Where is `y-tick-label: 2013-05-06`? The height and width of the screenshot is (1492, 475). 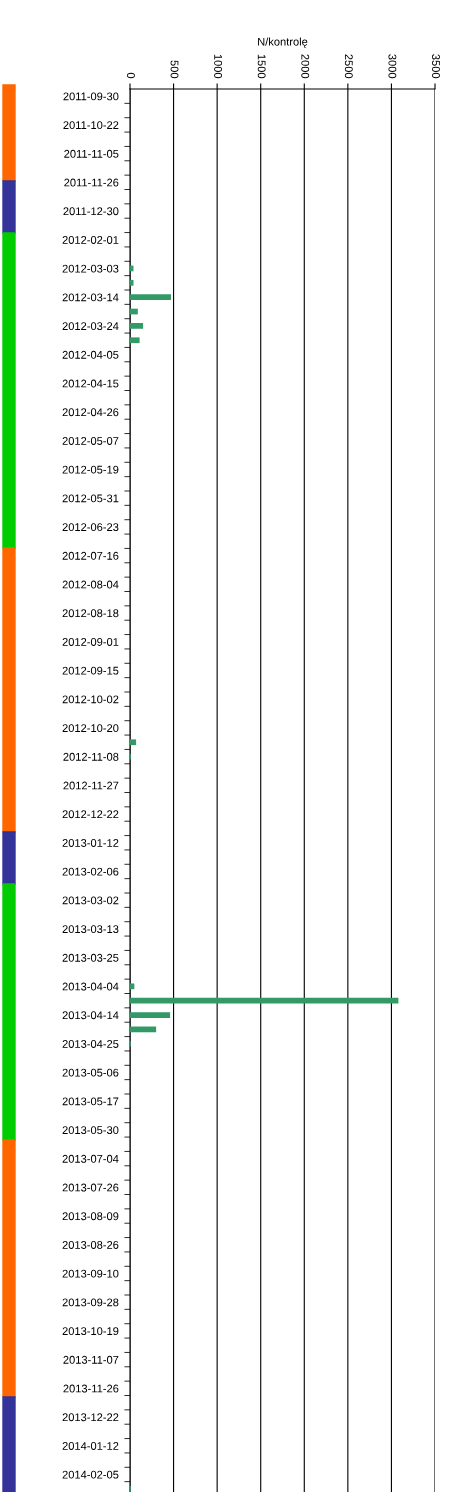
y-tick-label: 2013-05-06 is located at coordinates (90, 1072).